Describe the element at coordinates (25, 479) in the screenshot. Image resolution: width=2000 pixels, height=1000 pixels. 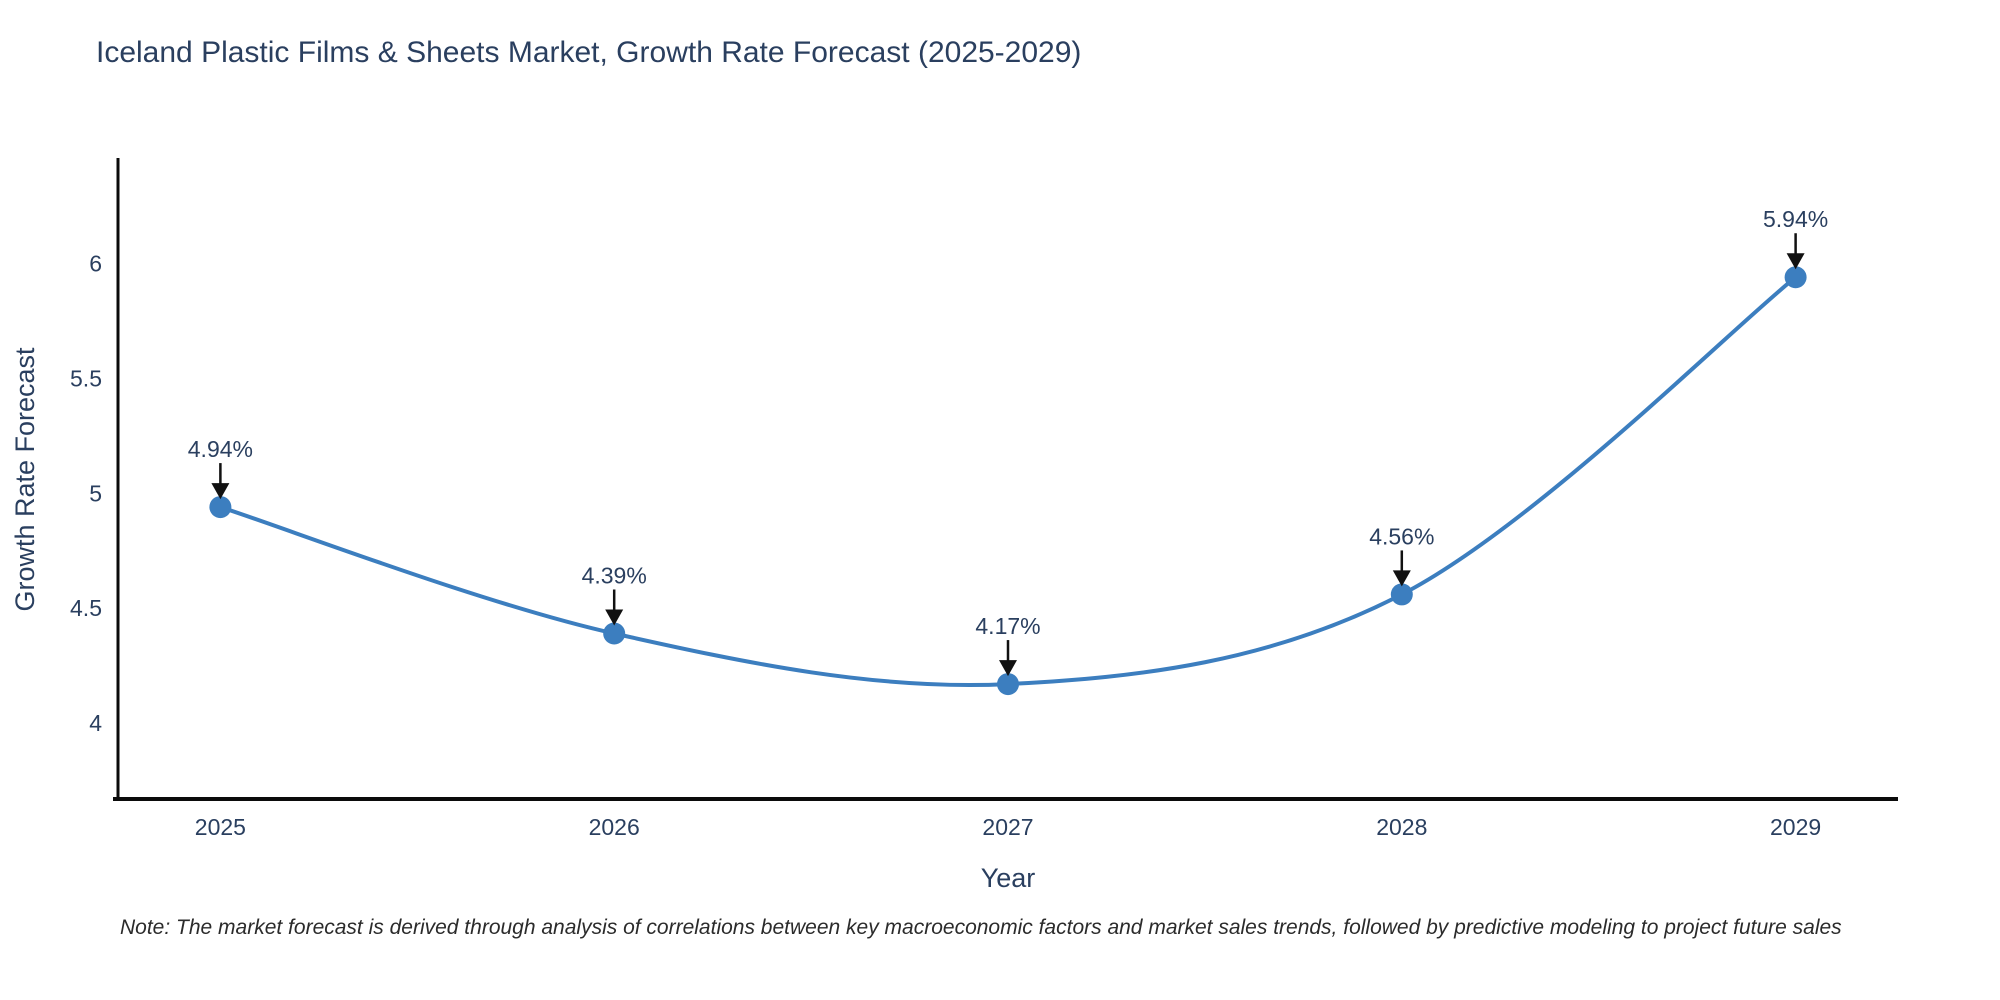
I see `y-axis-title: Growth Rate Forecast` at that location.